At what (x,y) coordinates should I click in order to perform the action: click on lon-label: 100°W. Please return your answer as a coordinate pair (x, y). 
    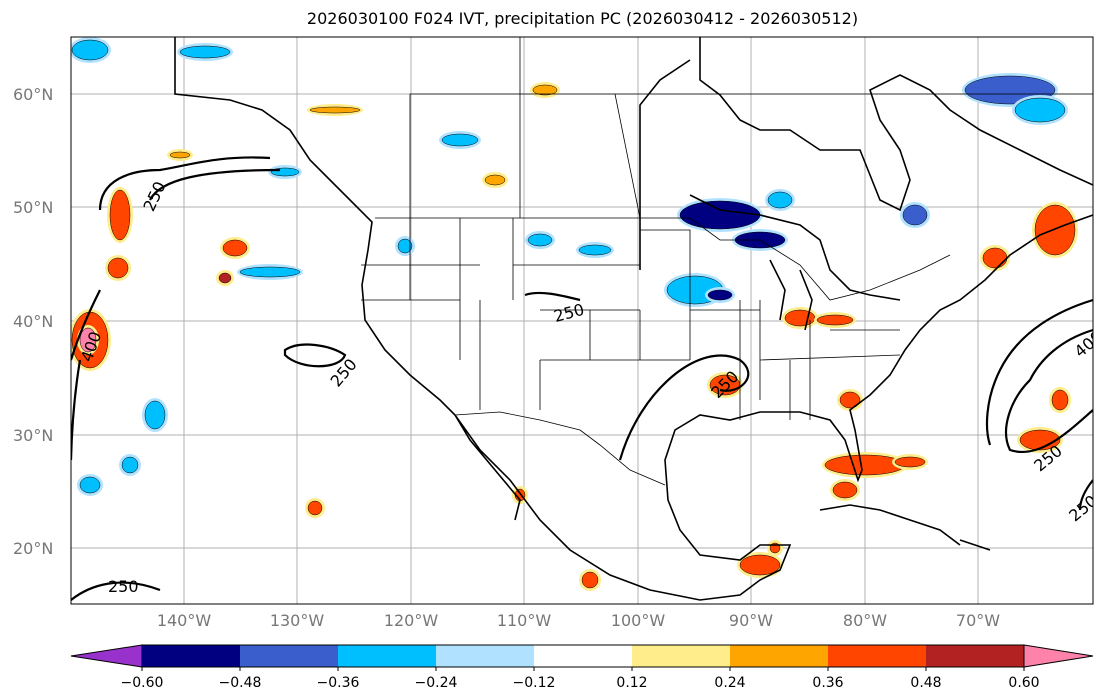
    Looking at the image, I should click on (638, 620).